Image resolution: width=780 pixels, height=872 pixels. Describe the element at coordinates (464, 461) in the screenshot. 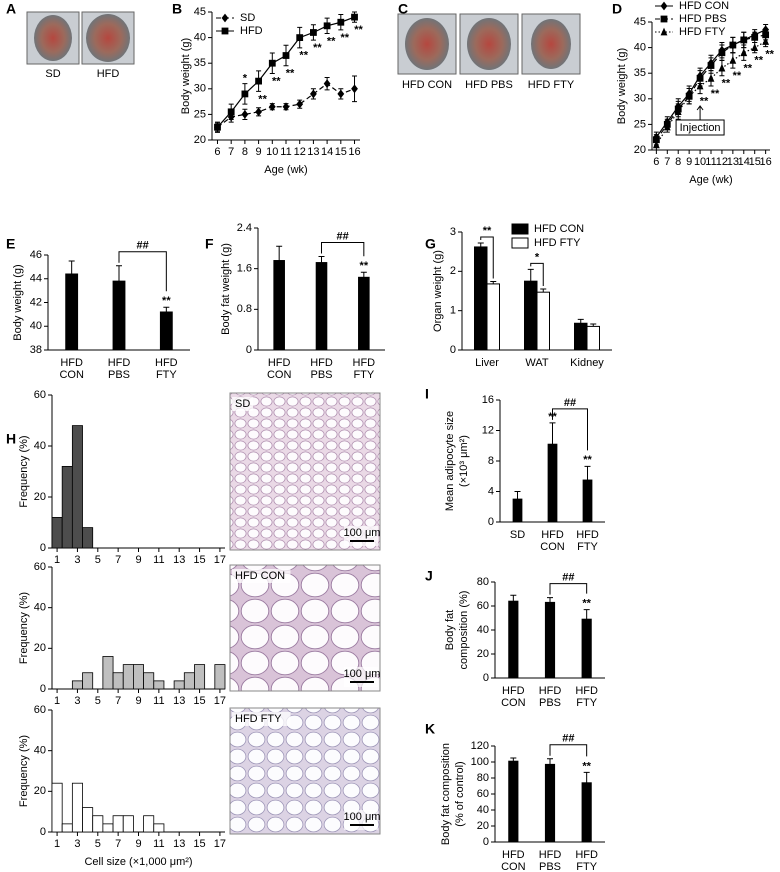

I see `y-axis-label: (×10³ μm²)` at that location.